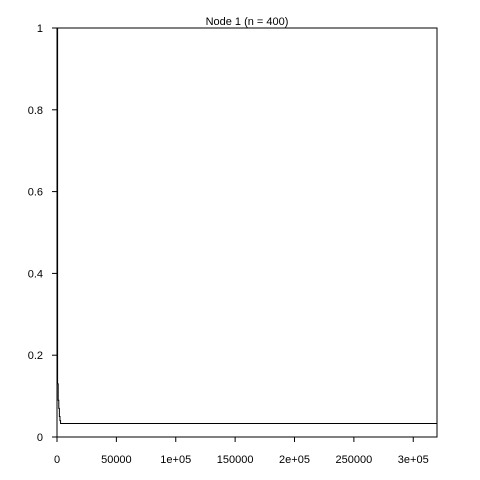 This screenshot has height=480, width=480. What do you see at coordinates (241, 451) in the screenshot?
I see `x-axis: 0 50000 1e+05 150000 2e+05 250000 3e+05` at bounding box center [241, 451].